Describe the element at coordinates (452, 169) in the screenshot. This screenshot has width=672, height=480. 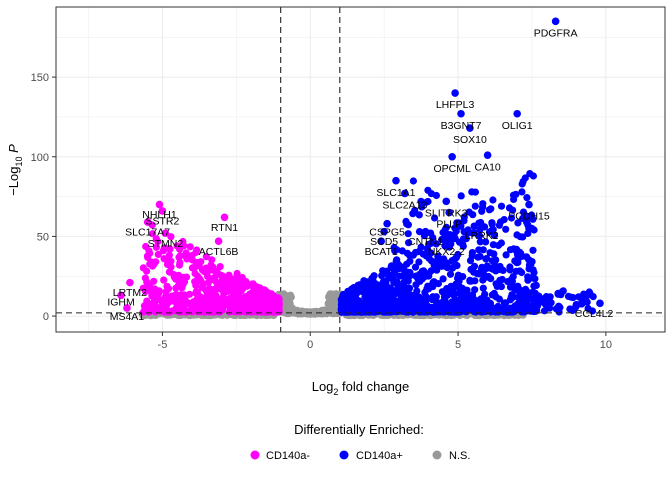
I see `gene-label-opcml: OPCML` at that location.